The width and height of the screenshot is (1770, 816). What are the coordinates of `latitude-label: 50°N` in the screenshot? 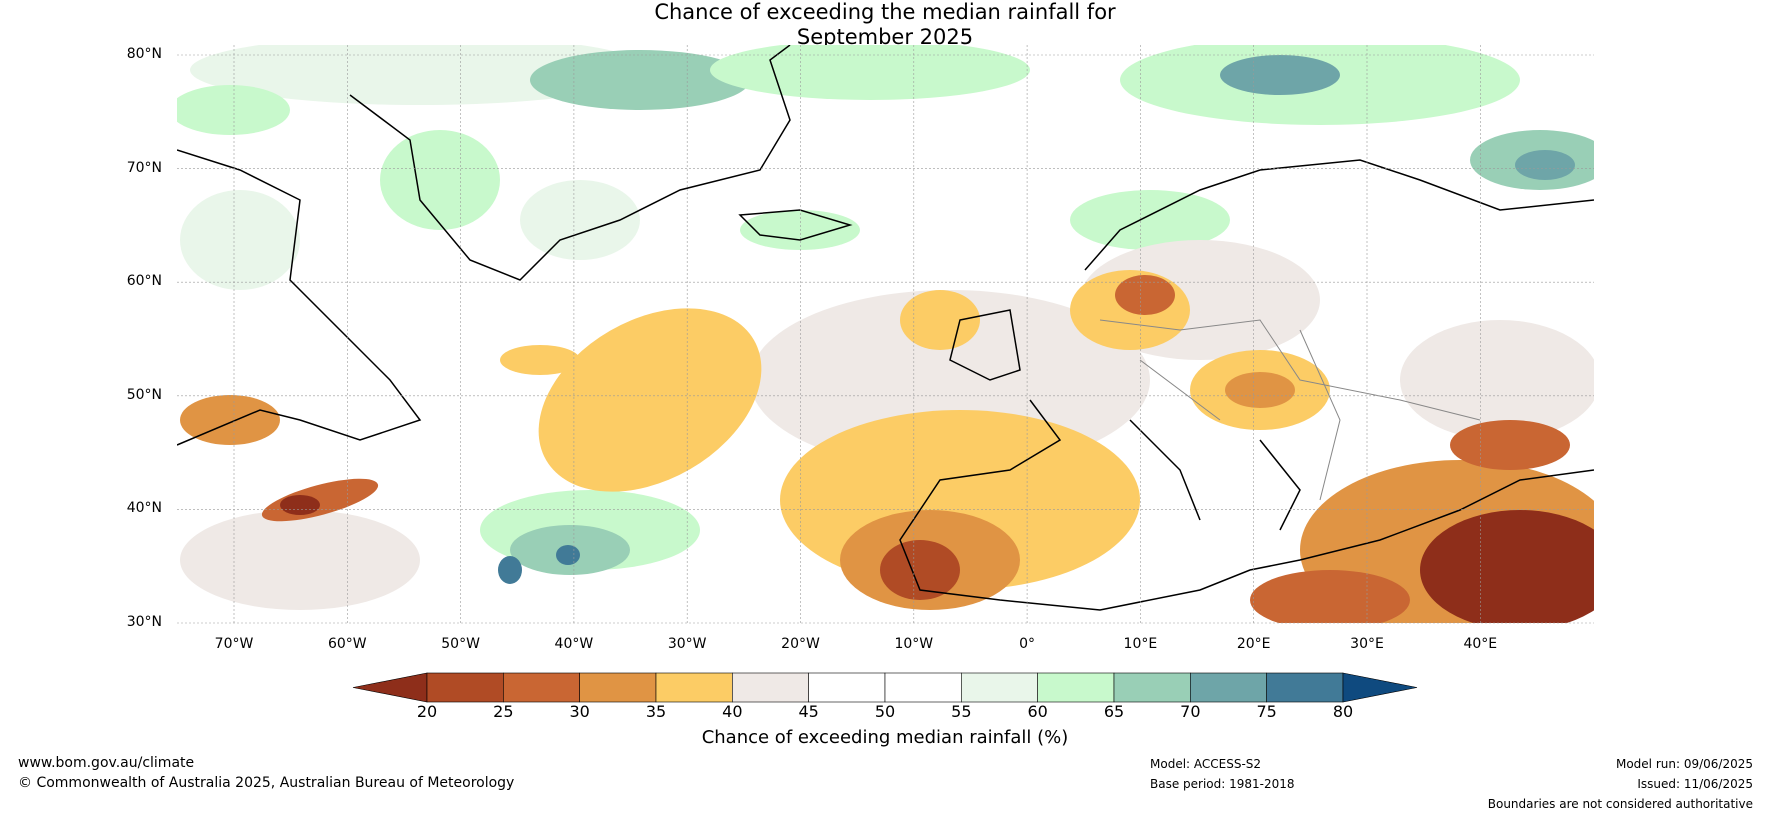 It's located at (144, 394).